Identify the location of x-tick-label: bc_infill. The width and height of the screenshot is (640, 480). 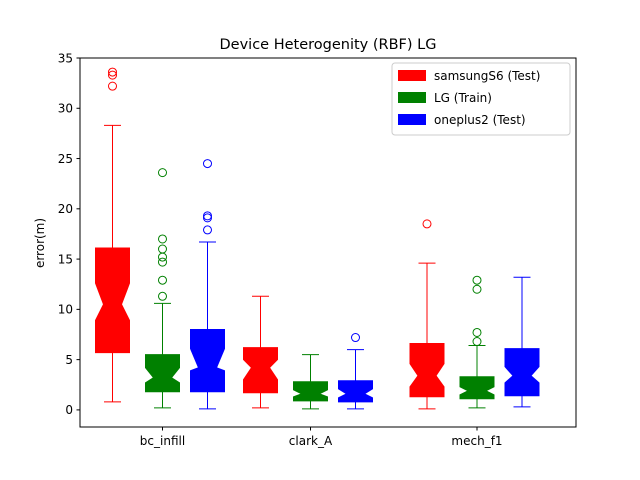
(162, 441).